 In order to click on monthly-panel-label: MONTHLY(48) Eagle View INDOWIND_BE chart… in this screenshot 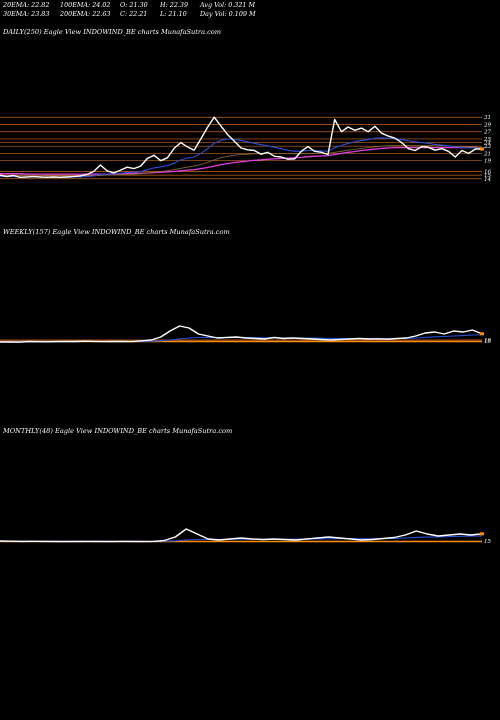, I will do `click(118, 431)`.